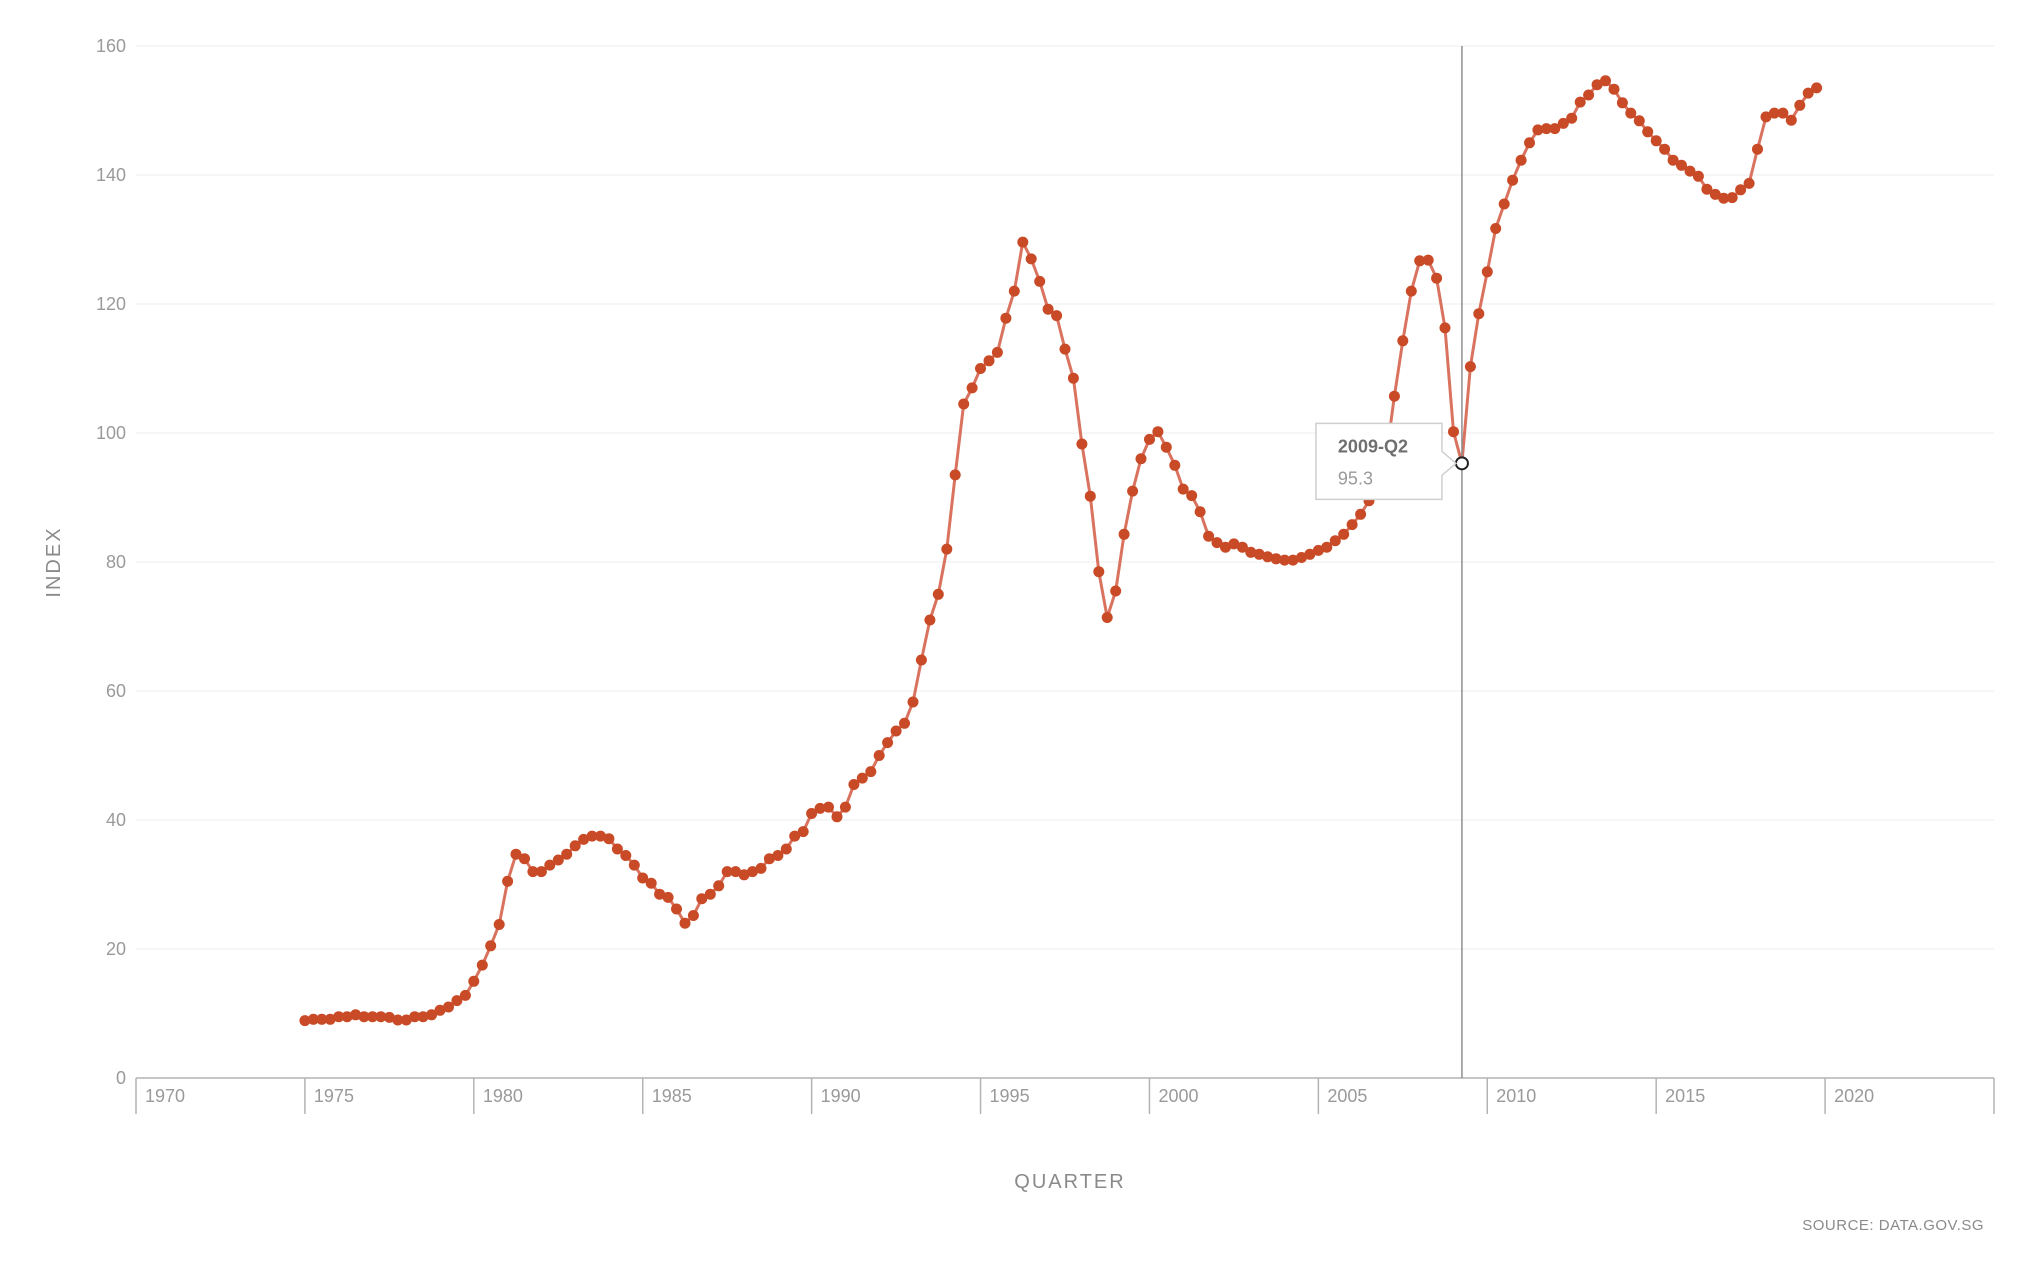  Describe the element at coordinates (1516, 1096) in the screenshot. I see `x-tick-label: 2010` at that location.